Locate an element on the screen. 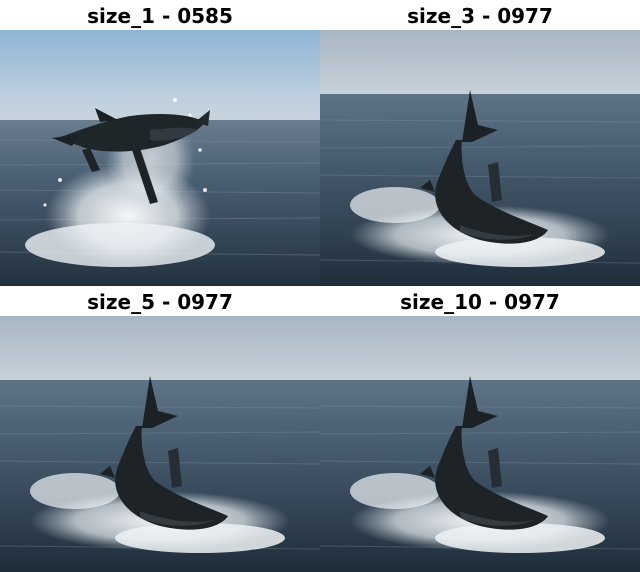 The image size is (640, 572). panel-title: size_1 - 0585 is located at coordinates (160, 16).